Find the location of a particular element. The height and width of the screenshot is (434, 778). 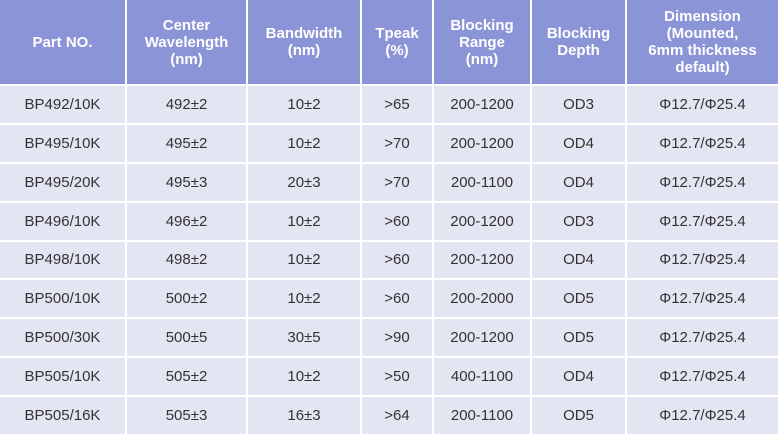

cell-text: >90 is located at coordinates (397, 338).